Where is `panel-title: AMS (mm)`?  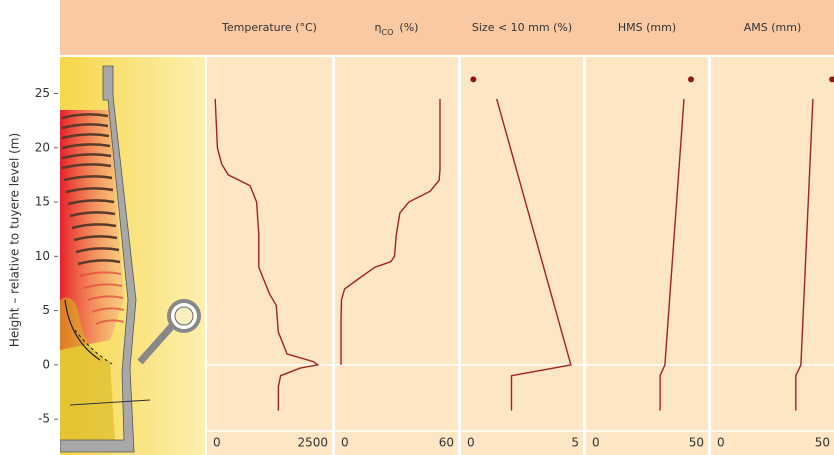 panel-title: AMS (mm) is located at coordinates (773, 27).